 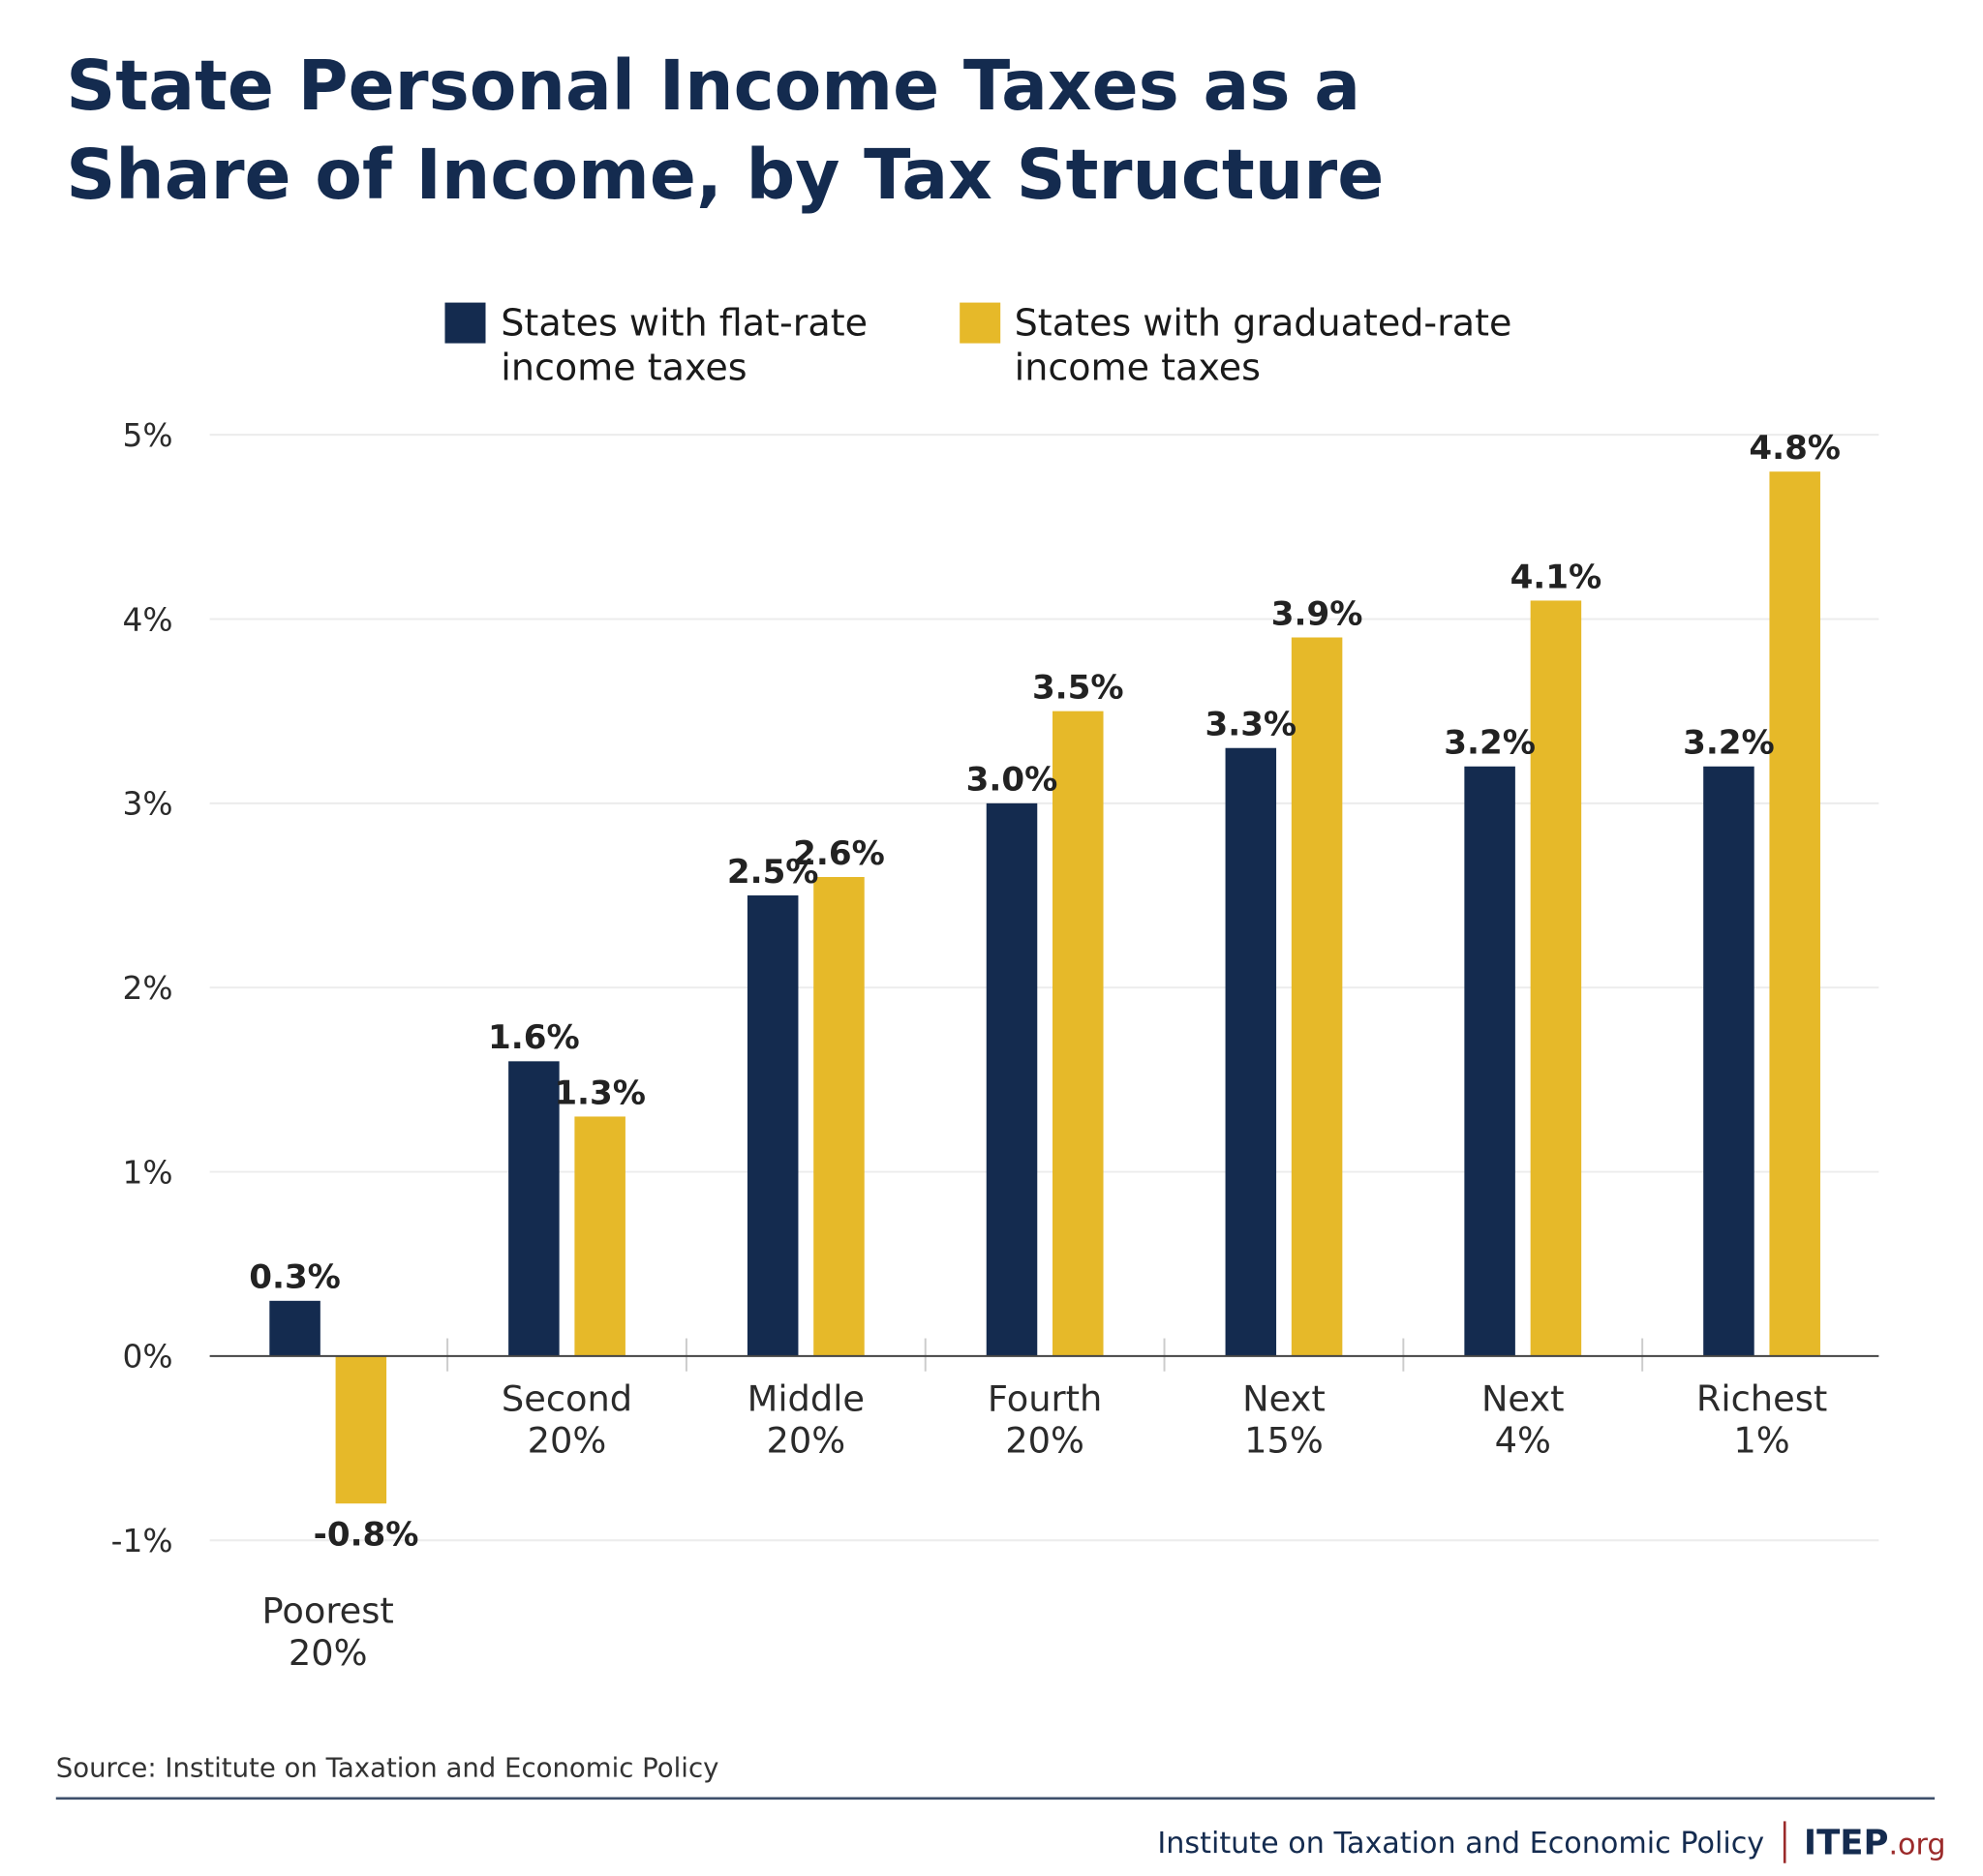 I want to click on legend-swatch-graduated, so click(x=981, y=323).